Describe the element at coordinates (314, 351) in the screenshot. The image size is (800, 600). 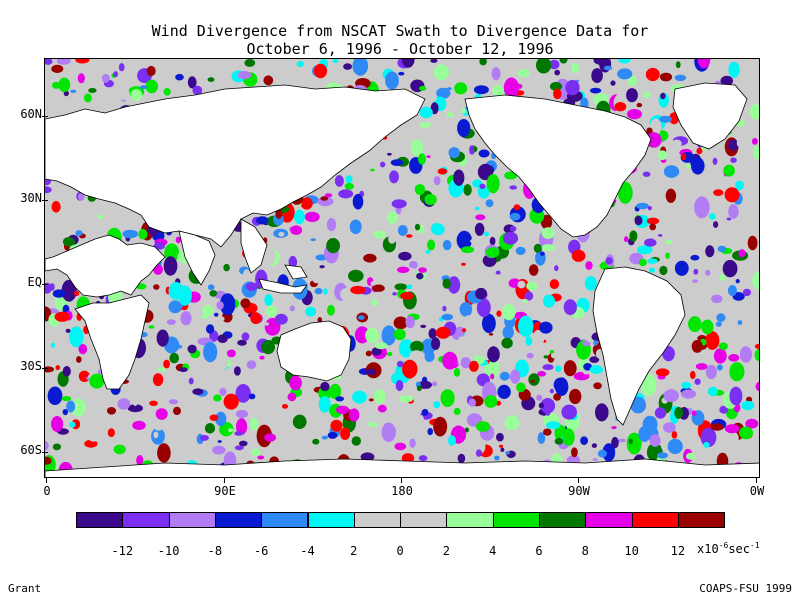
I see `land-australia` at that location.